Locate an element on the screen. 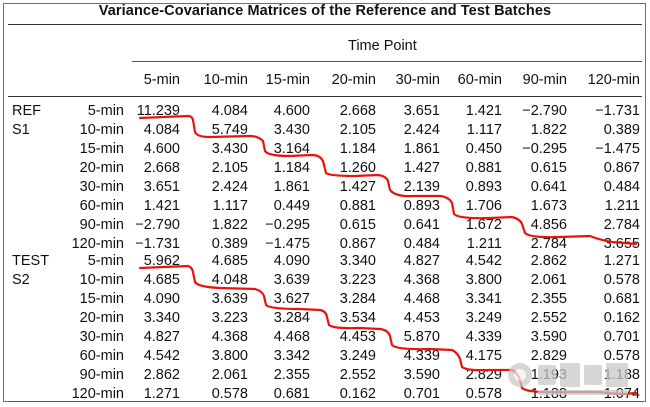 Image resolution: width=650 pixels, height=407 pixels. column-header-5-min: 5-min is located at coordinates (161, 80).